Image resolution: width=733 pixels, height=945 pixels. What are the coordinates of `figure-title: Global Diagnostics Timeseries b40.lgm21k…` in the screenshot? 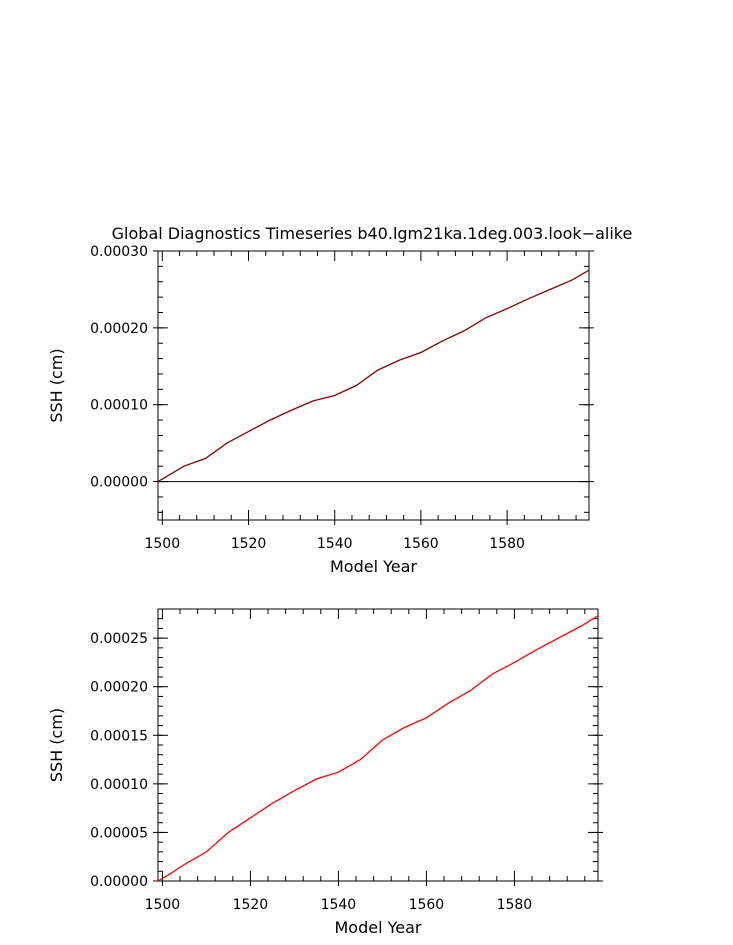 It's located at (372, 233).